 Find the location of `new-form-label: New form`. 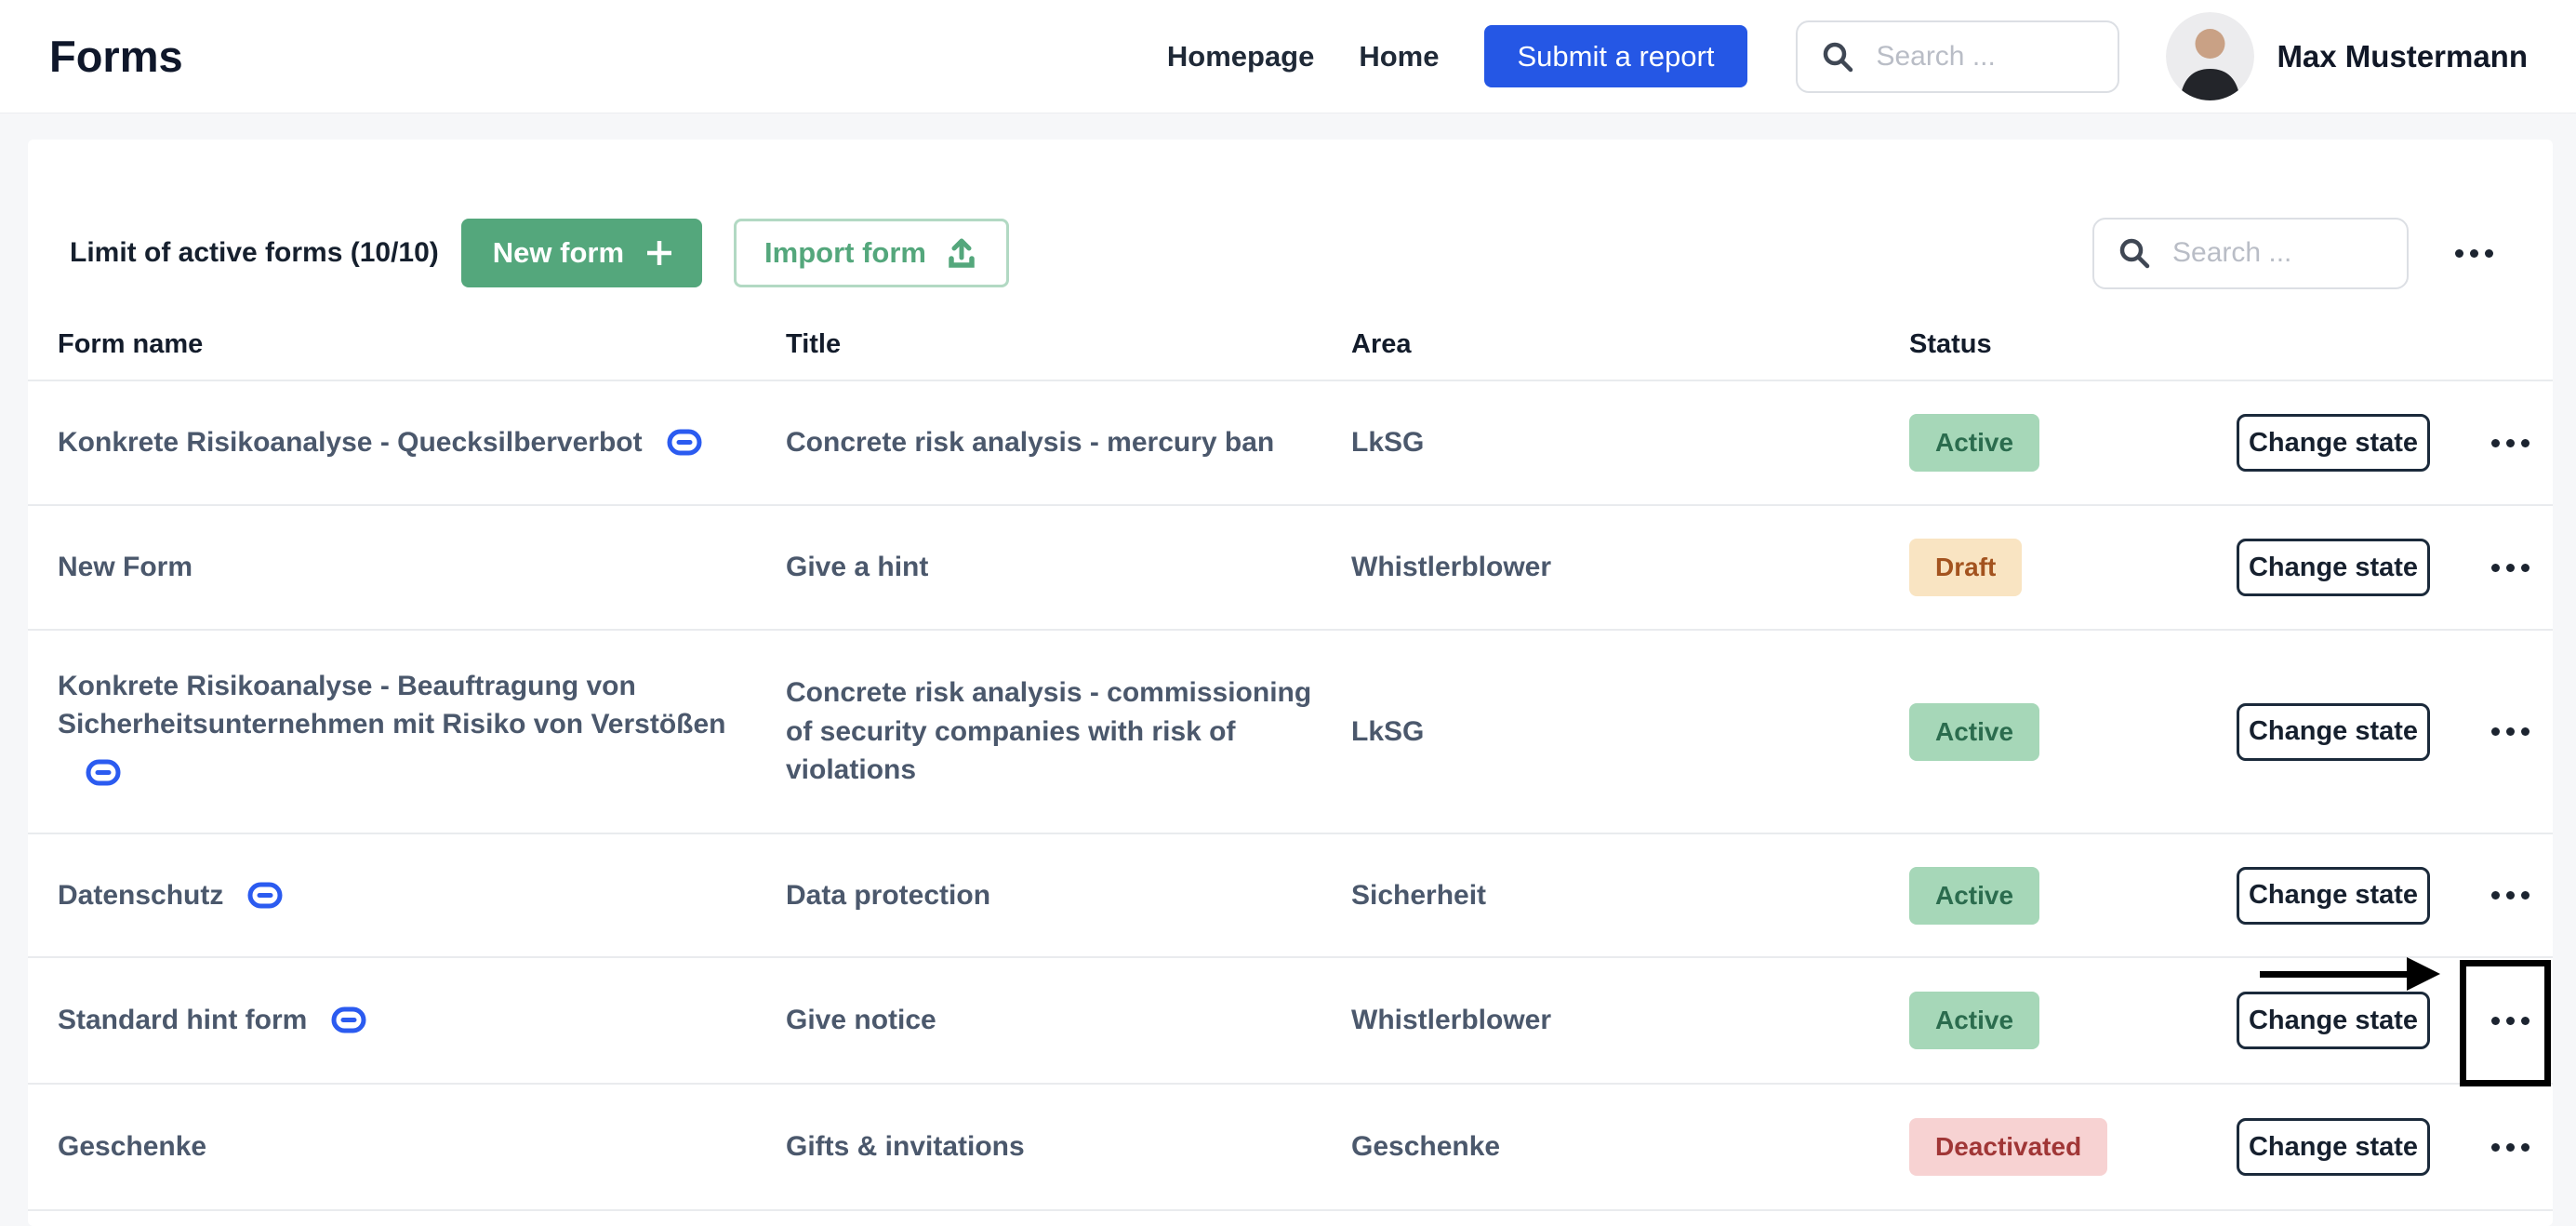

new-form-label: New form is located at coordinates (558, 252).